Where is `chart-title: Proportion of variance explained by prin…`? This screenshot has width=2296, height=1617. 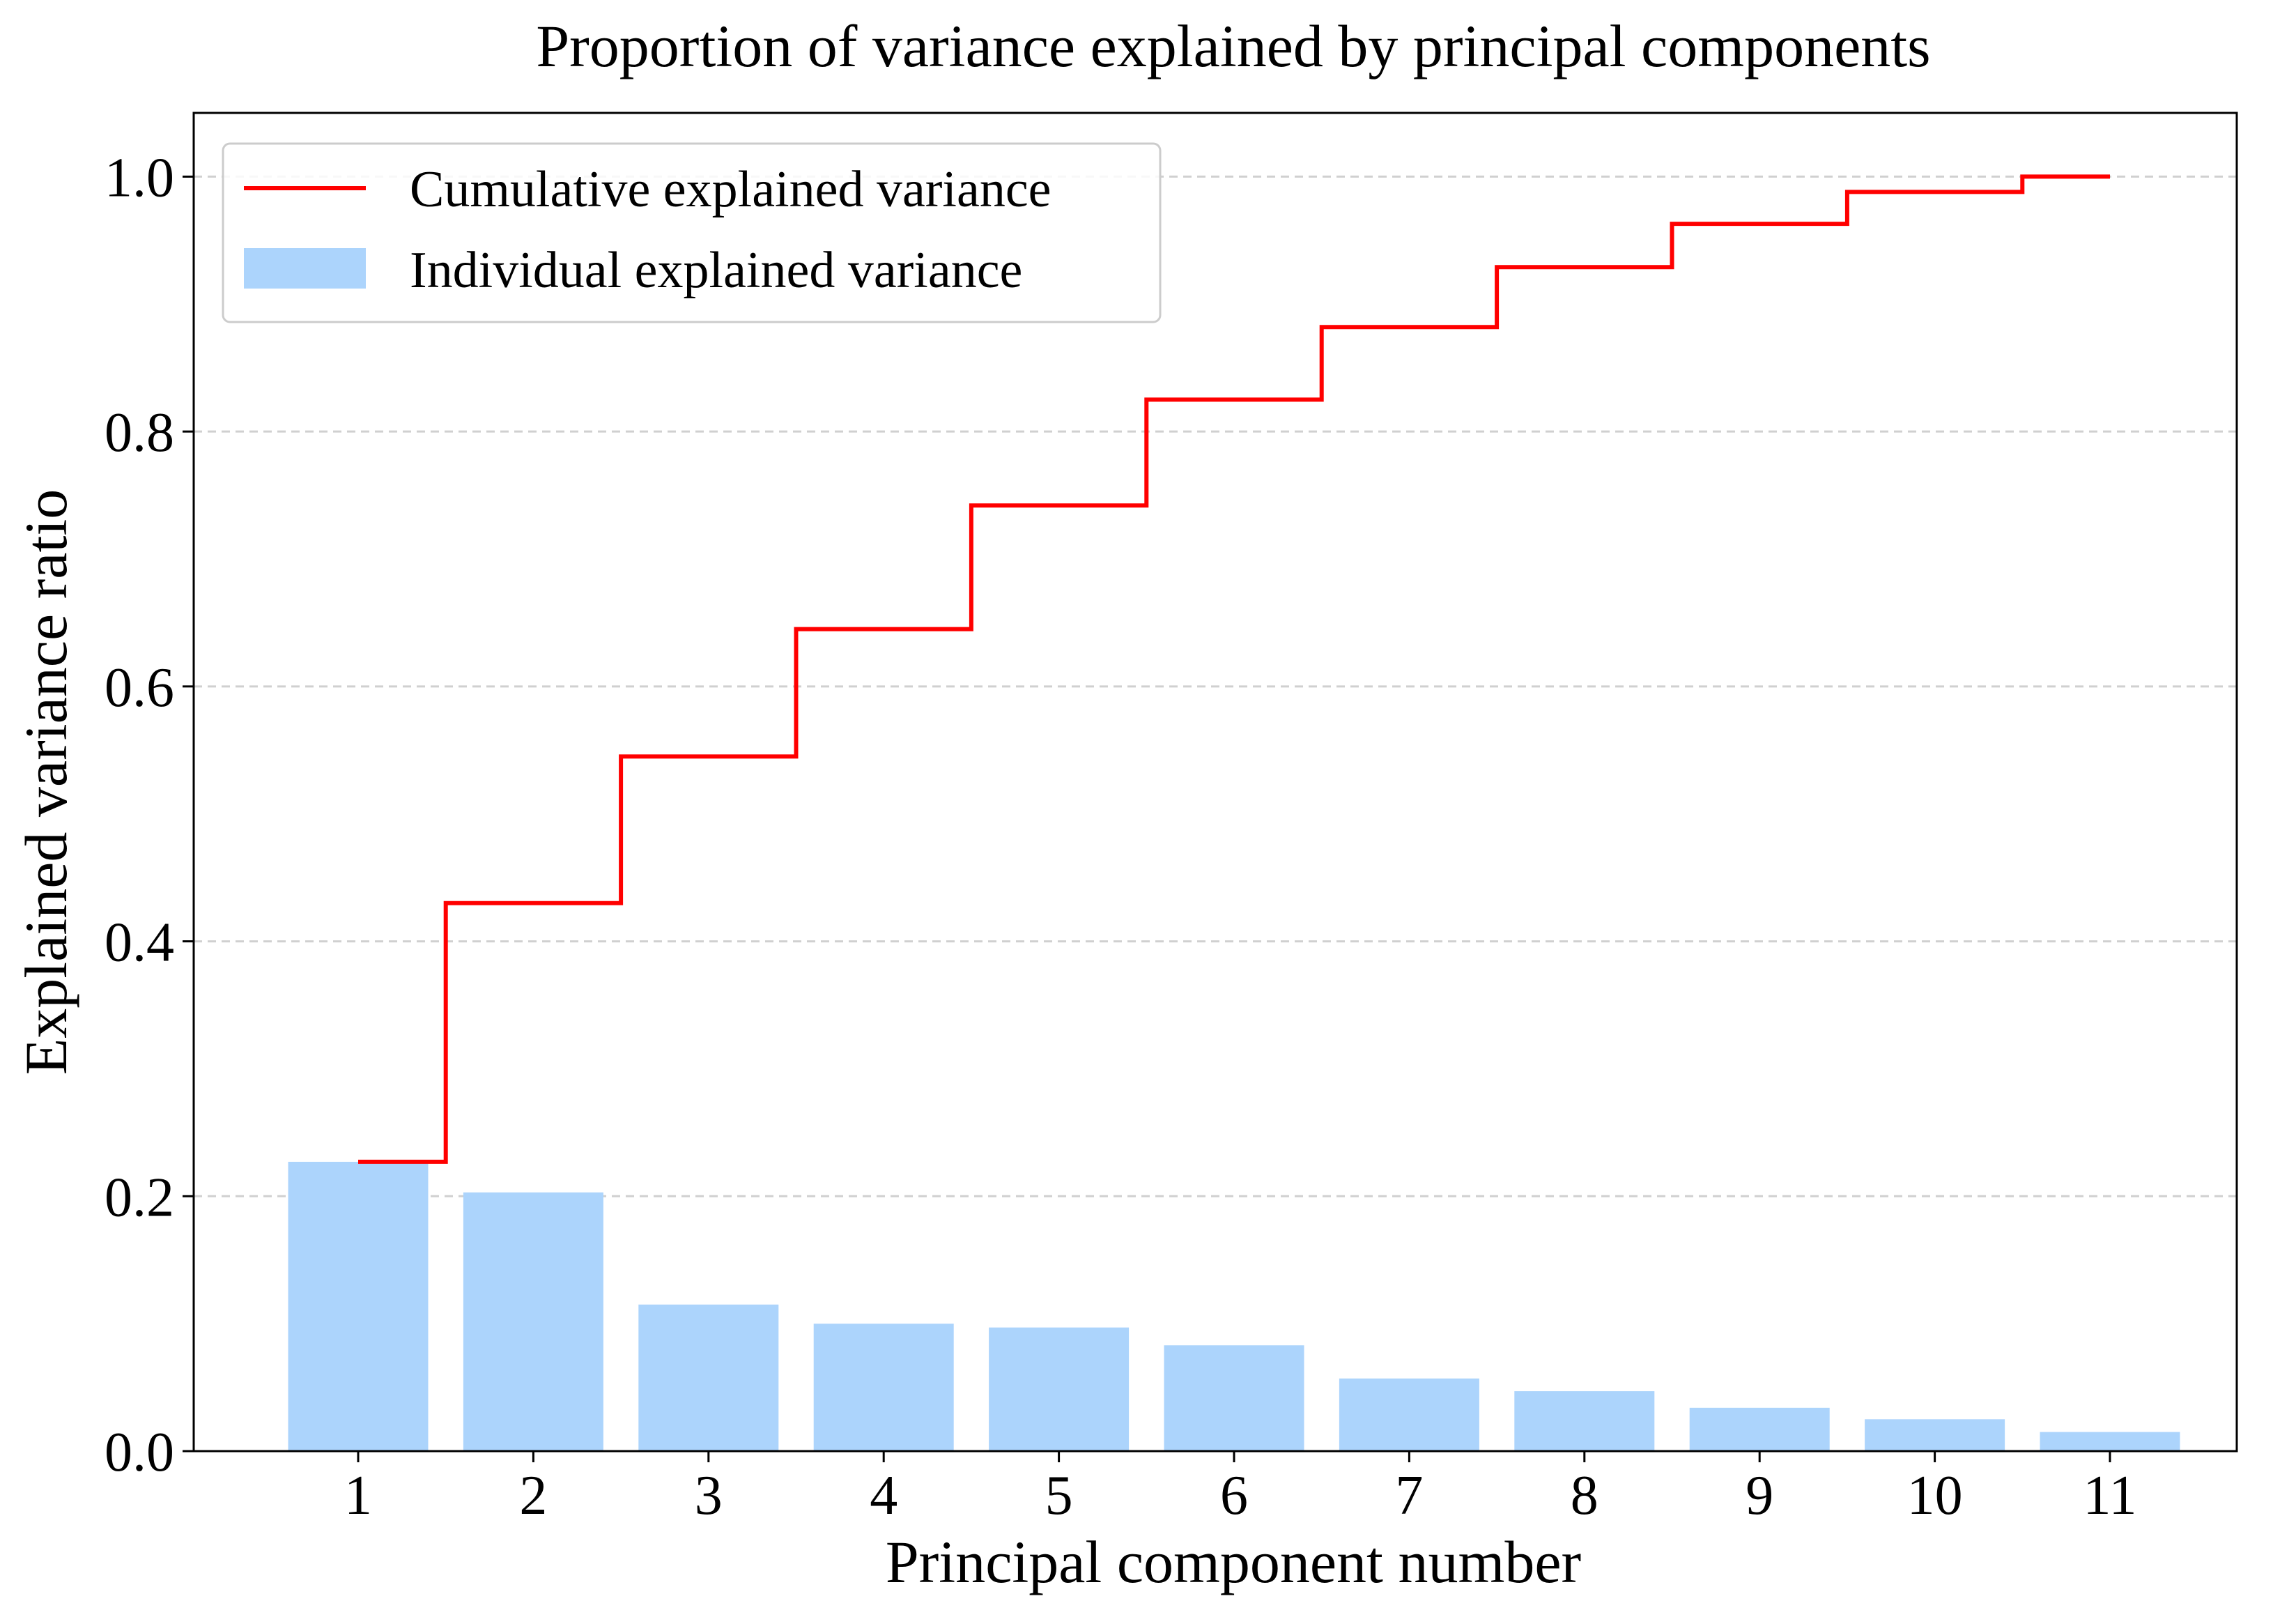 chart-title: Proportion of variance explained by prin… is located at coordinates (1233, 46).